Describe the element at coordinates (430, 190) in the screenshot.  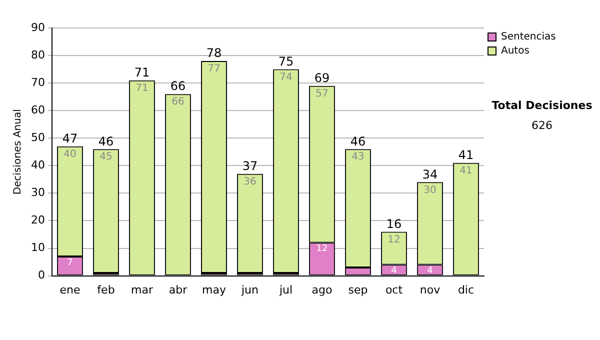
I see `data-label: 30` at that location.